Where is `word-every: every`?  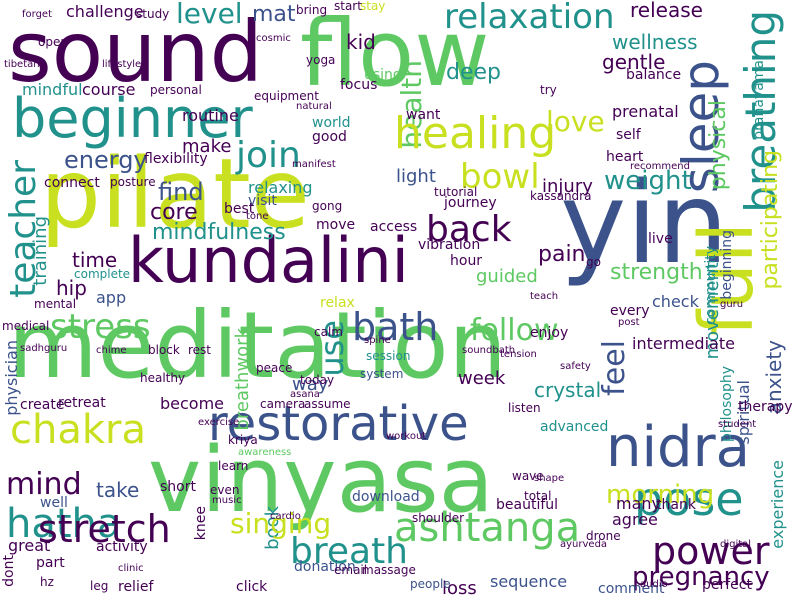
word-every: every is located at coordinates (630, 311).